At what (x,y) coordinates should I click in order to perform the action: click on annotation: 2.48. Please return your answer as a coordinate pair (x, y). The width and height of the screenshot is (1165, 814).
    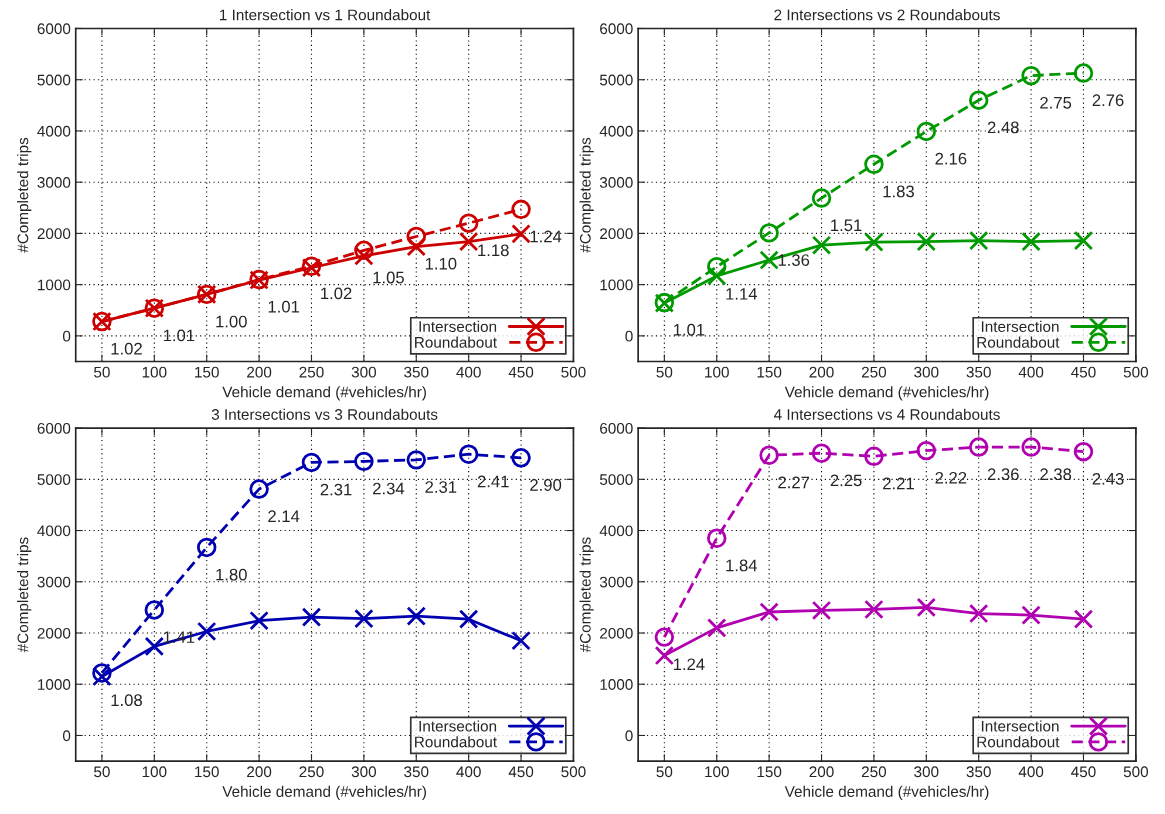
    Looking at the image, I should click on (1003, 127).